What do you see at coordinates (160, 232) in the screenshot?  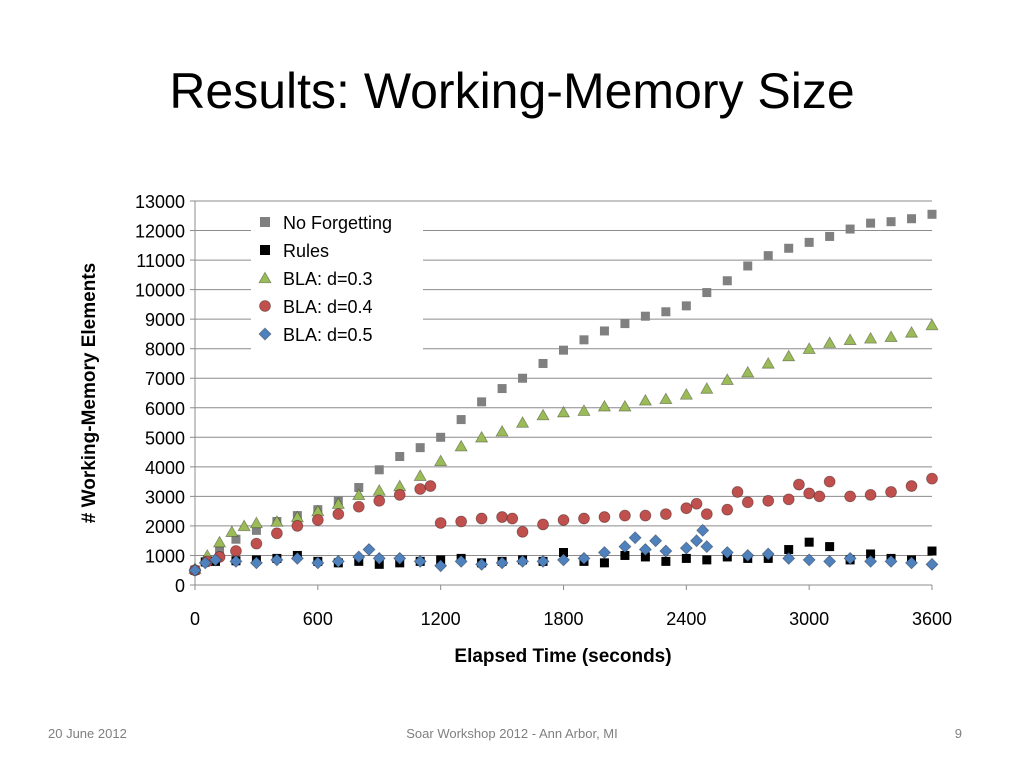 I see `y-tick-label: 12000` at bounding box center [160, 232].